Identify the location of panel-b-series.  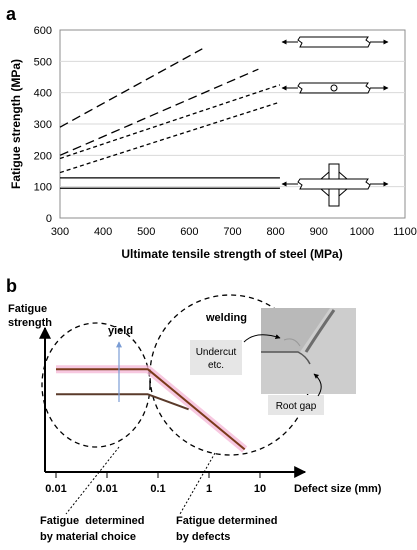
(152, 409).